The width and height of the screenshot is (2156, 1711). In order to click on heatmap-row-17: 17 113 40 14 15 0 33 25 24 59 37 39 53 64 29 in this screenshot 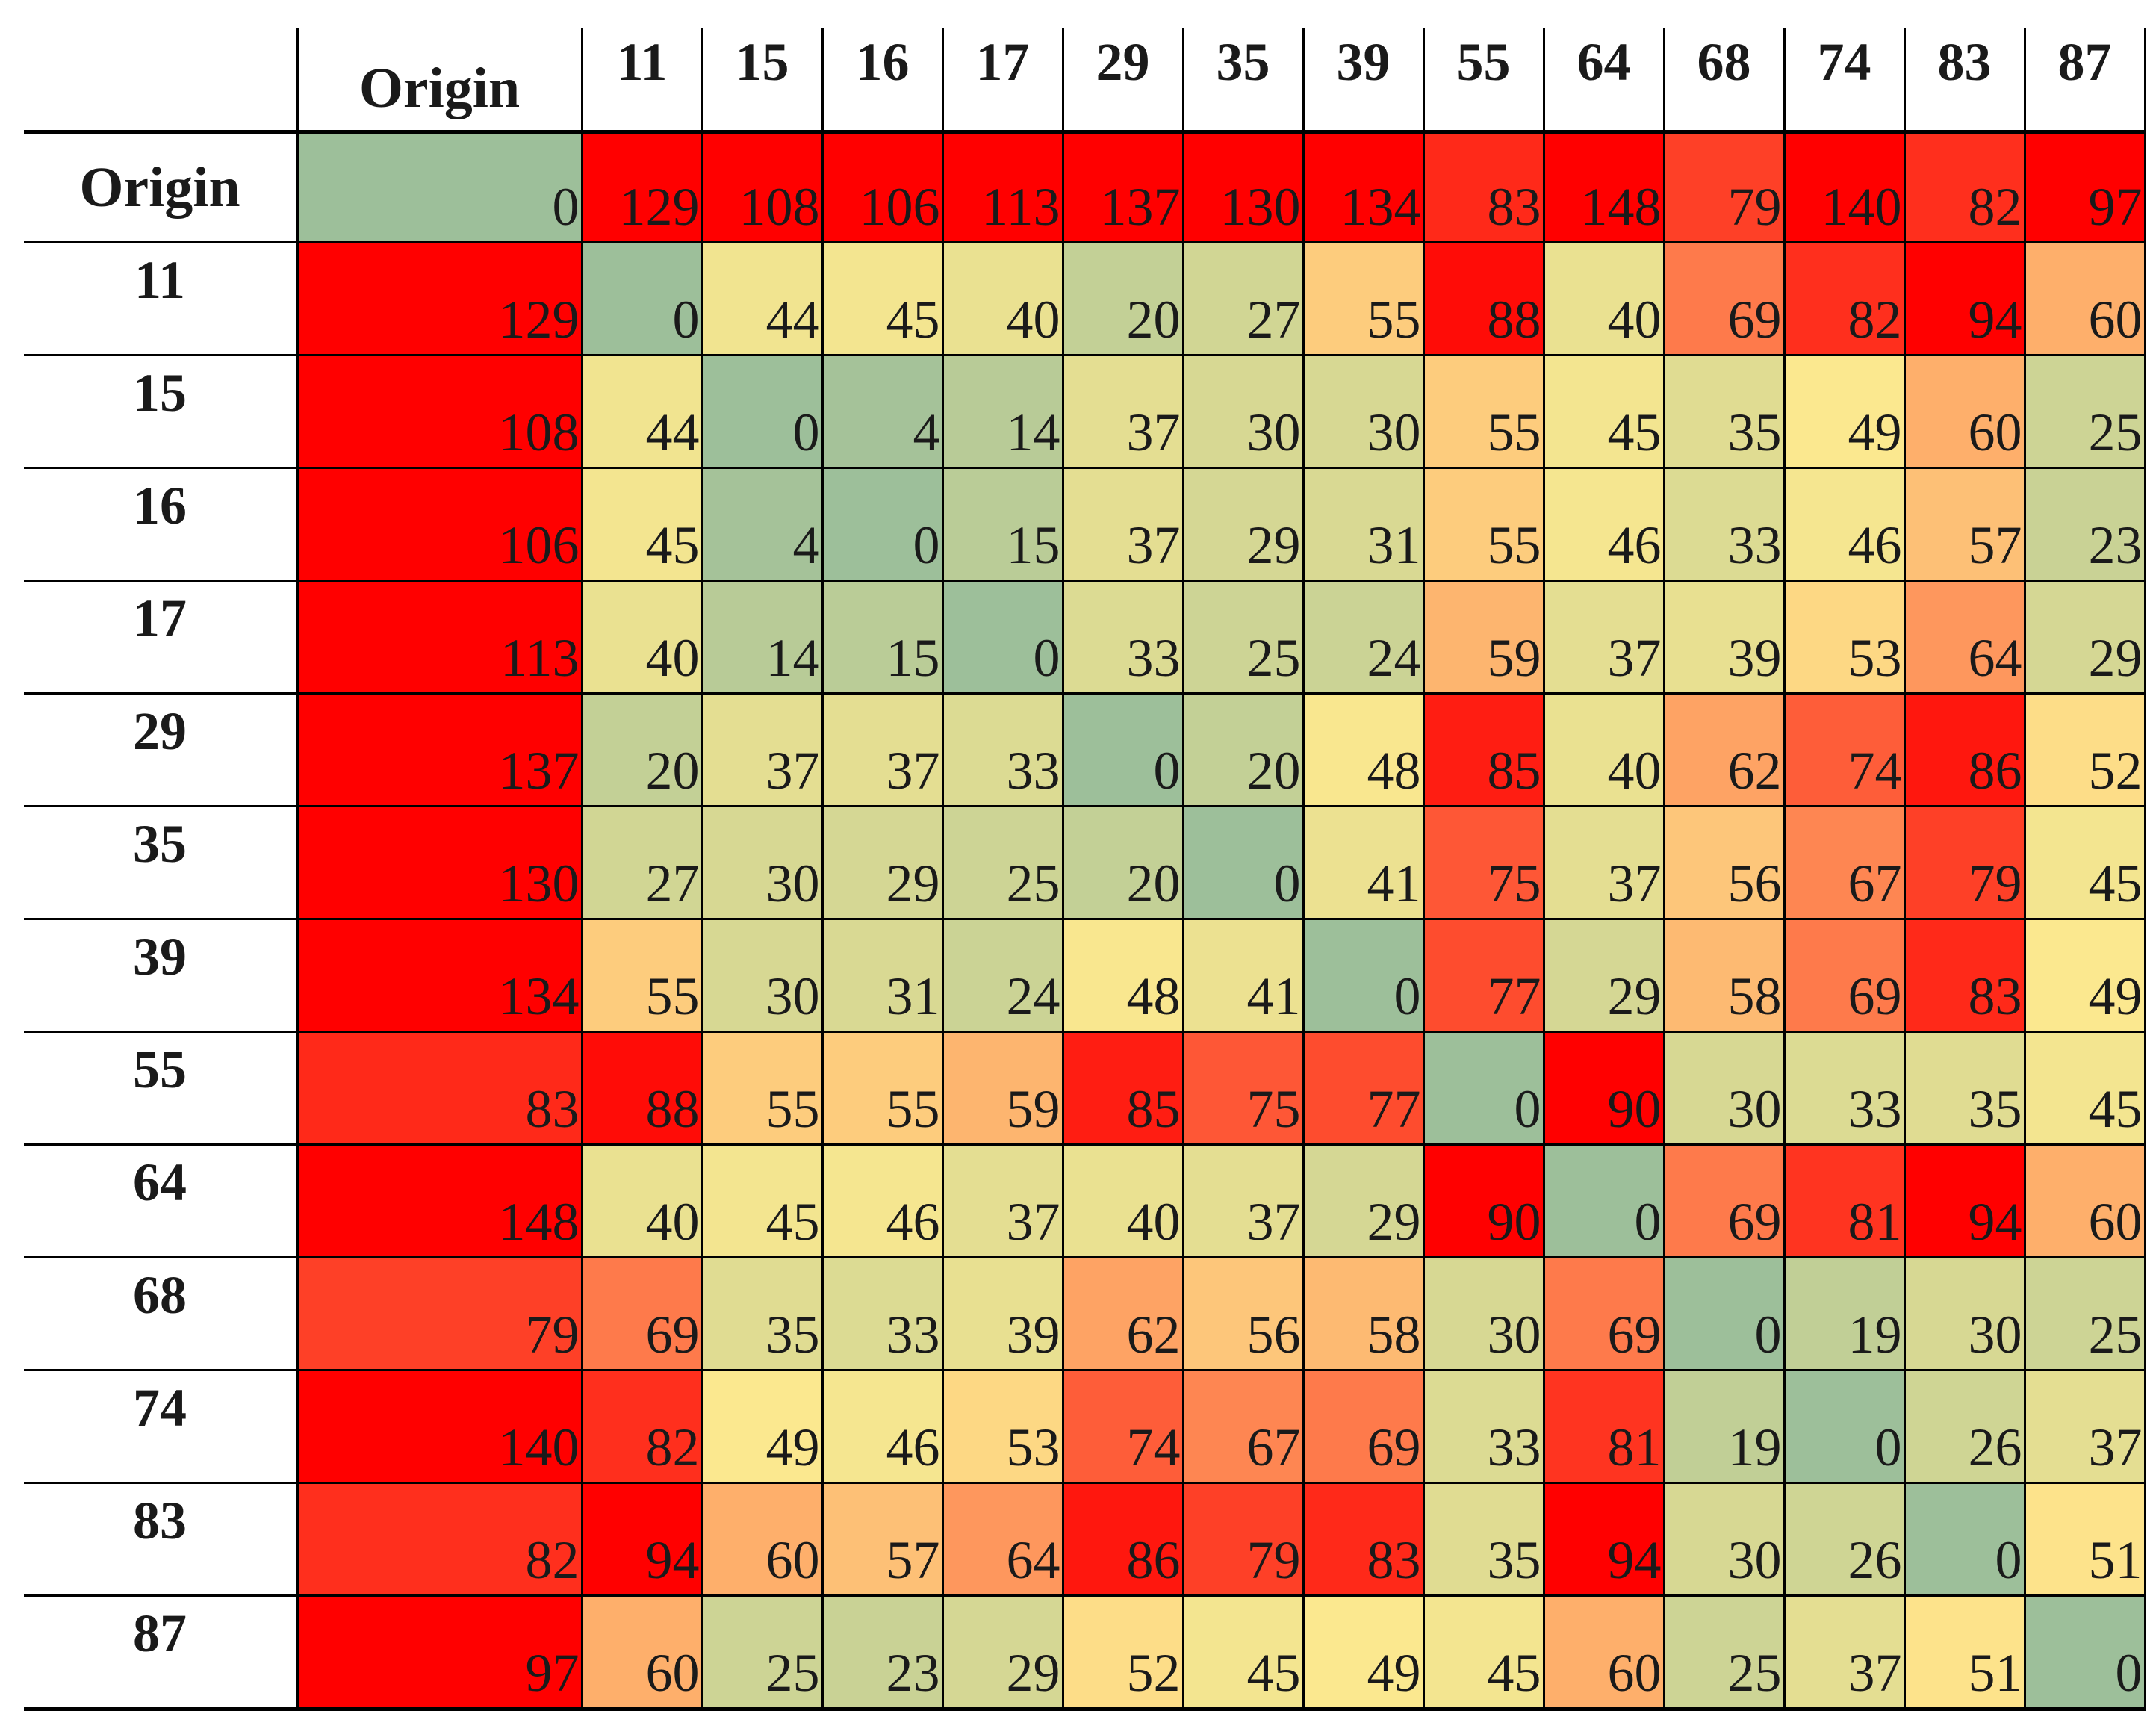, I will do `click(1085, 637)`.